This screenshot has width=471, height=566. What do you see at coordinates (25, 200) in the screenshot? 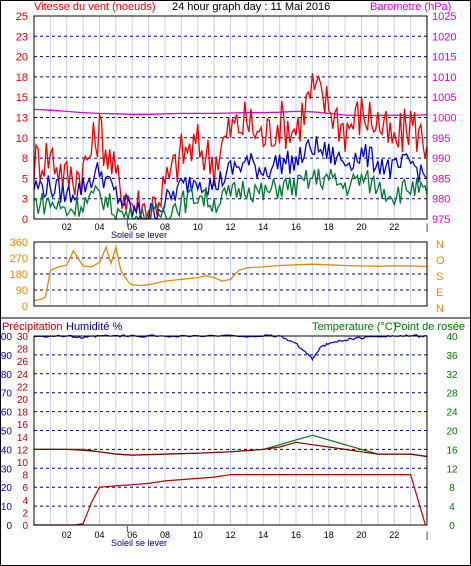
I see `y-left-tick-label: 3` at bounding box center [25, 200].